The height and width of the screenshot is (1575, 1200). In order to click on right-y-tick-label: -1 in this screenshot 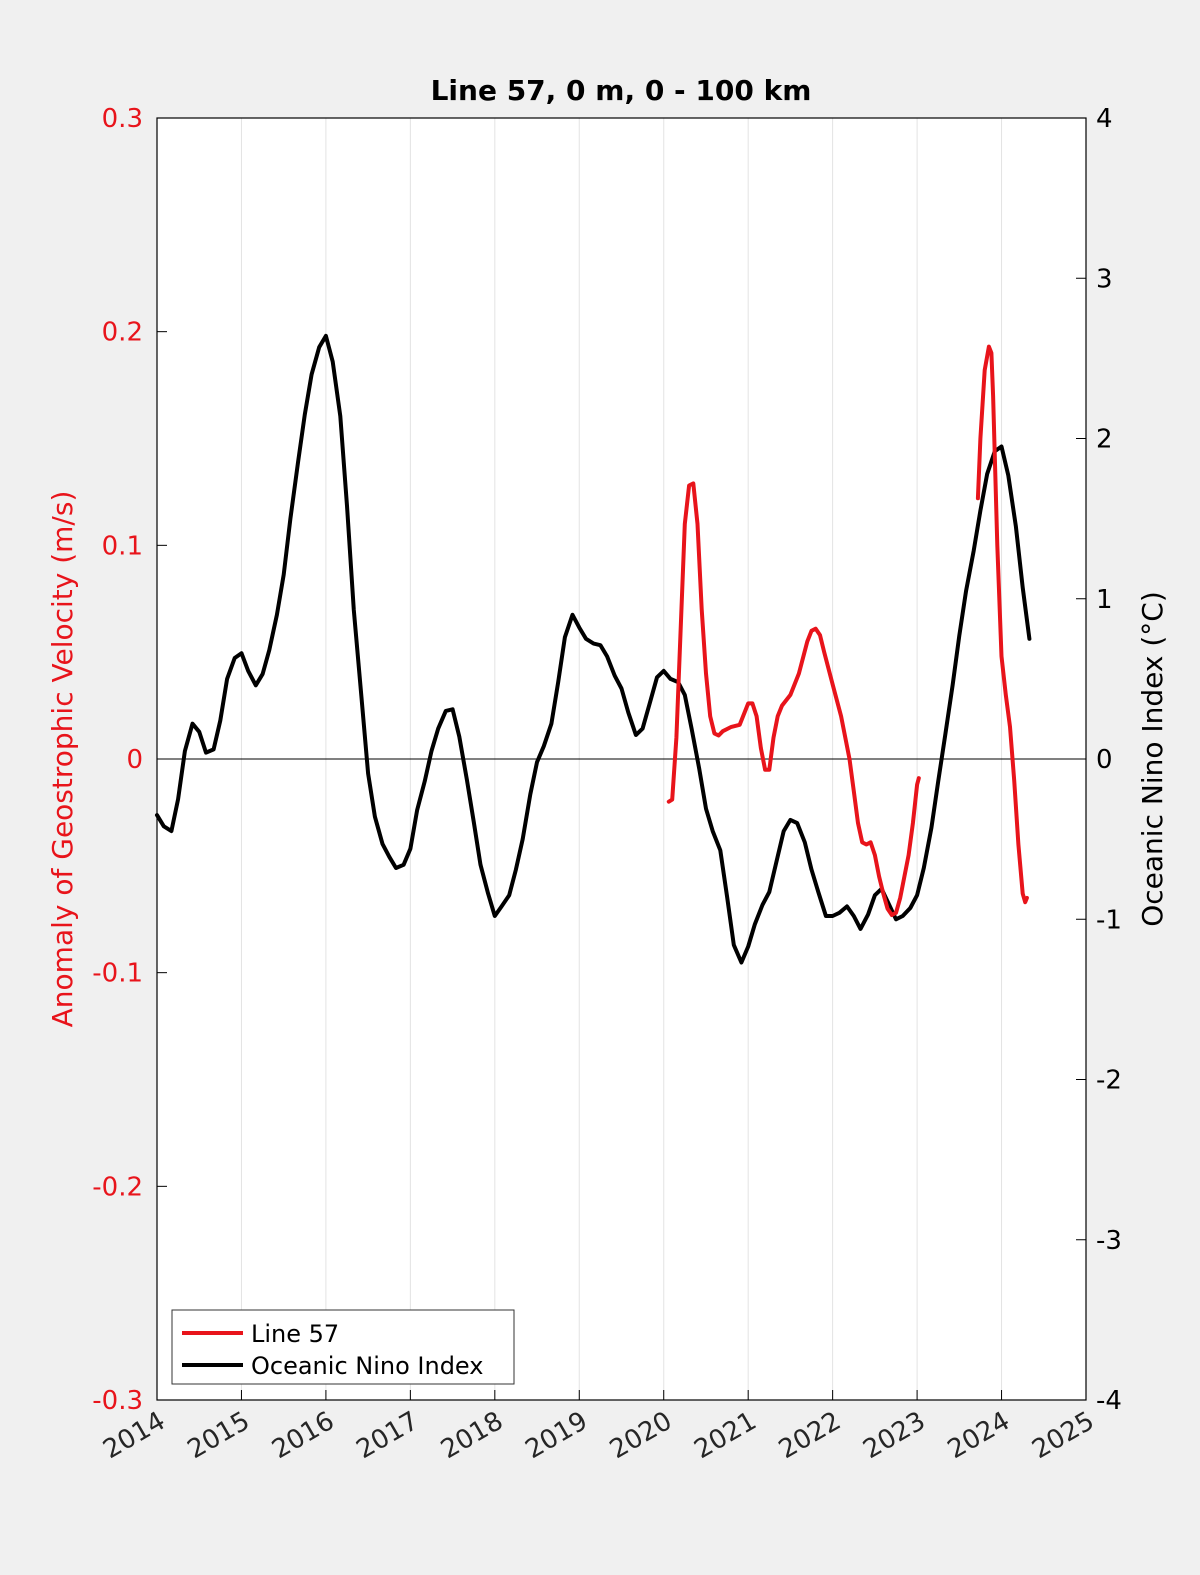, I will do `click(1109, 920)`.